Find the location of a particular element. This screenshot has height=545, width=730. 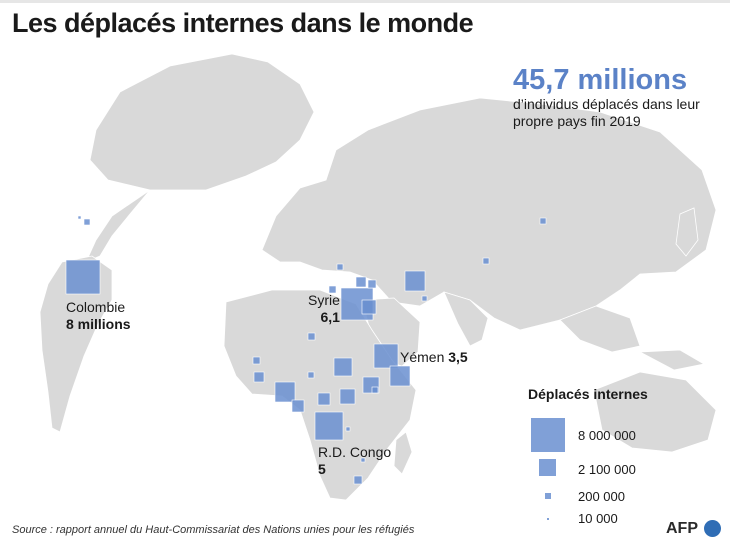

idp-burundi is located at coordinates (348, 429).